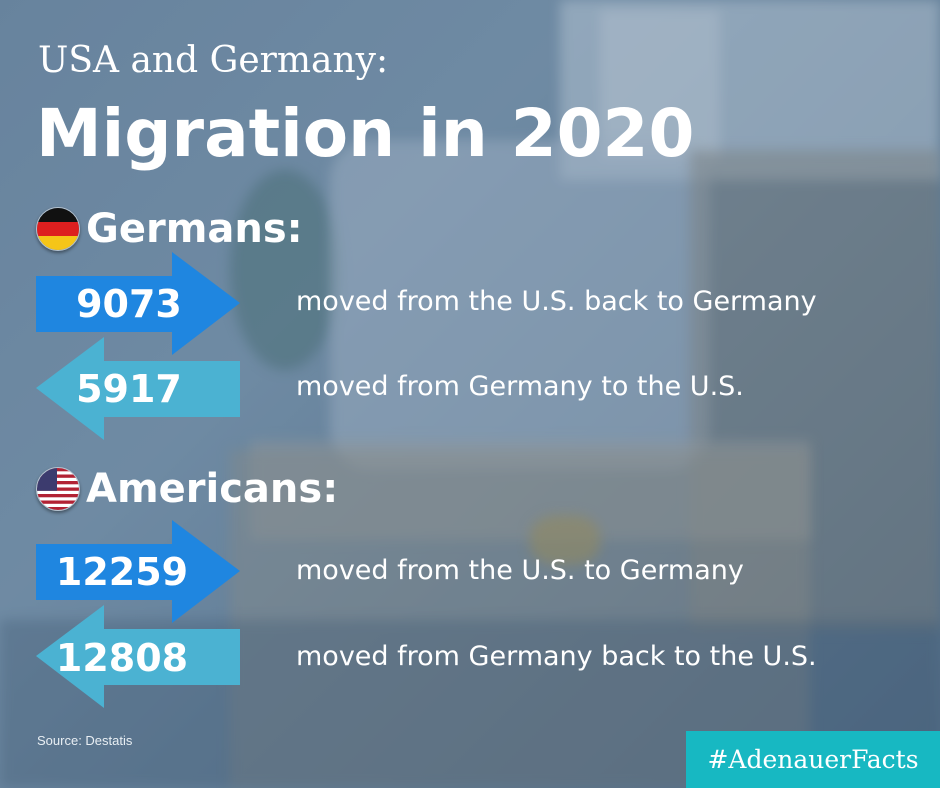 The image size is (940, 788). I want to click on page-title: Migration in 2020, so click(365, 133).